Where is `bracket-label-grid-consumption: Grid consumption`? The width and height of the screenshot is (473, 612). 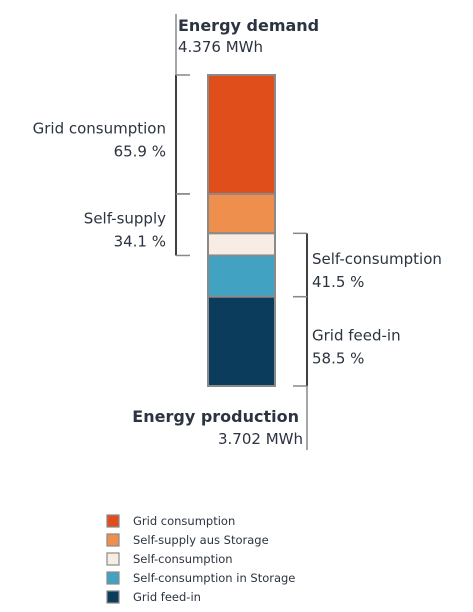
bracket-label-grid-consumption: Grid consumption is located at coordinates (99, 128).